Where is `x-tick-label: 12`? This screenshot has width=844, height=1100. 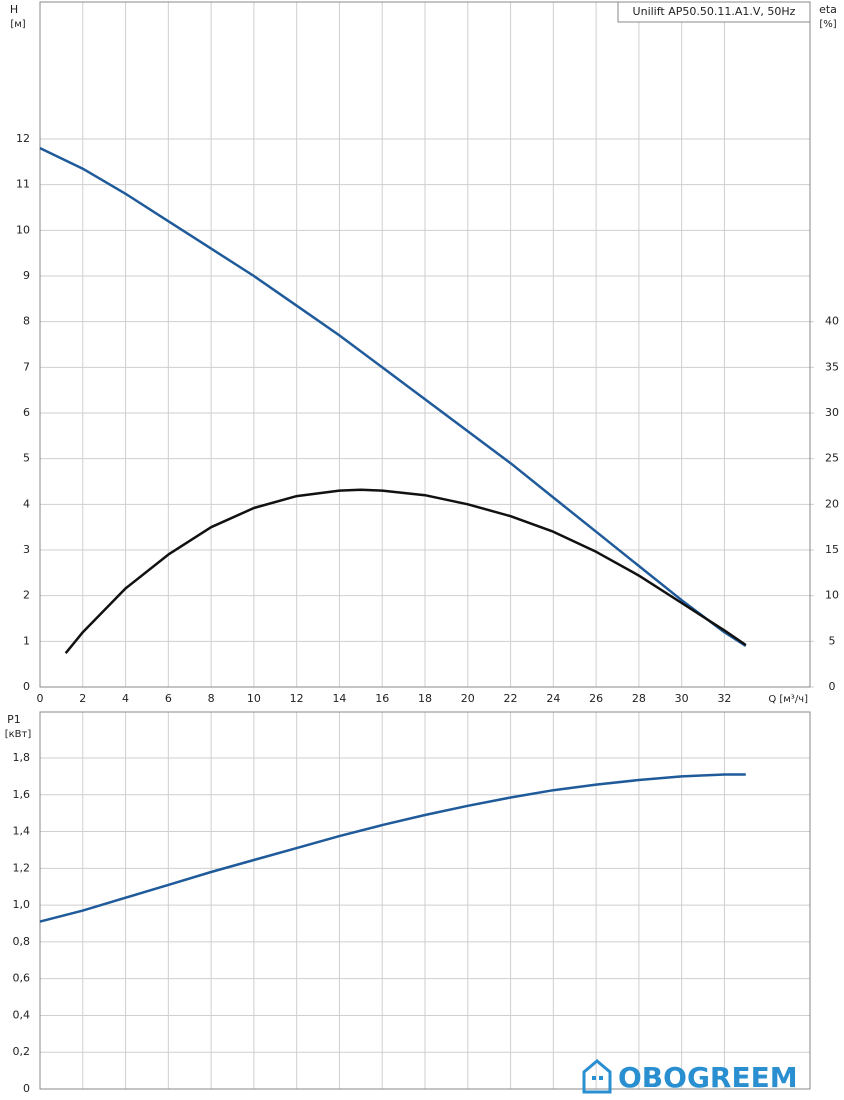
x-tick-label: 12 is located at coordinates (297, 698).